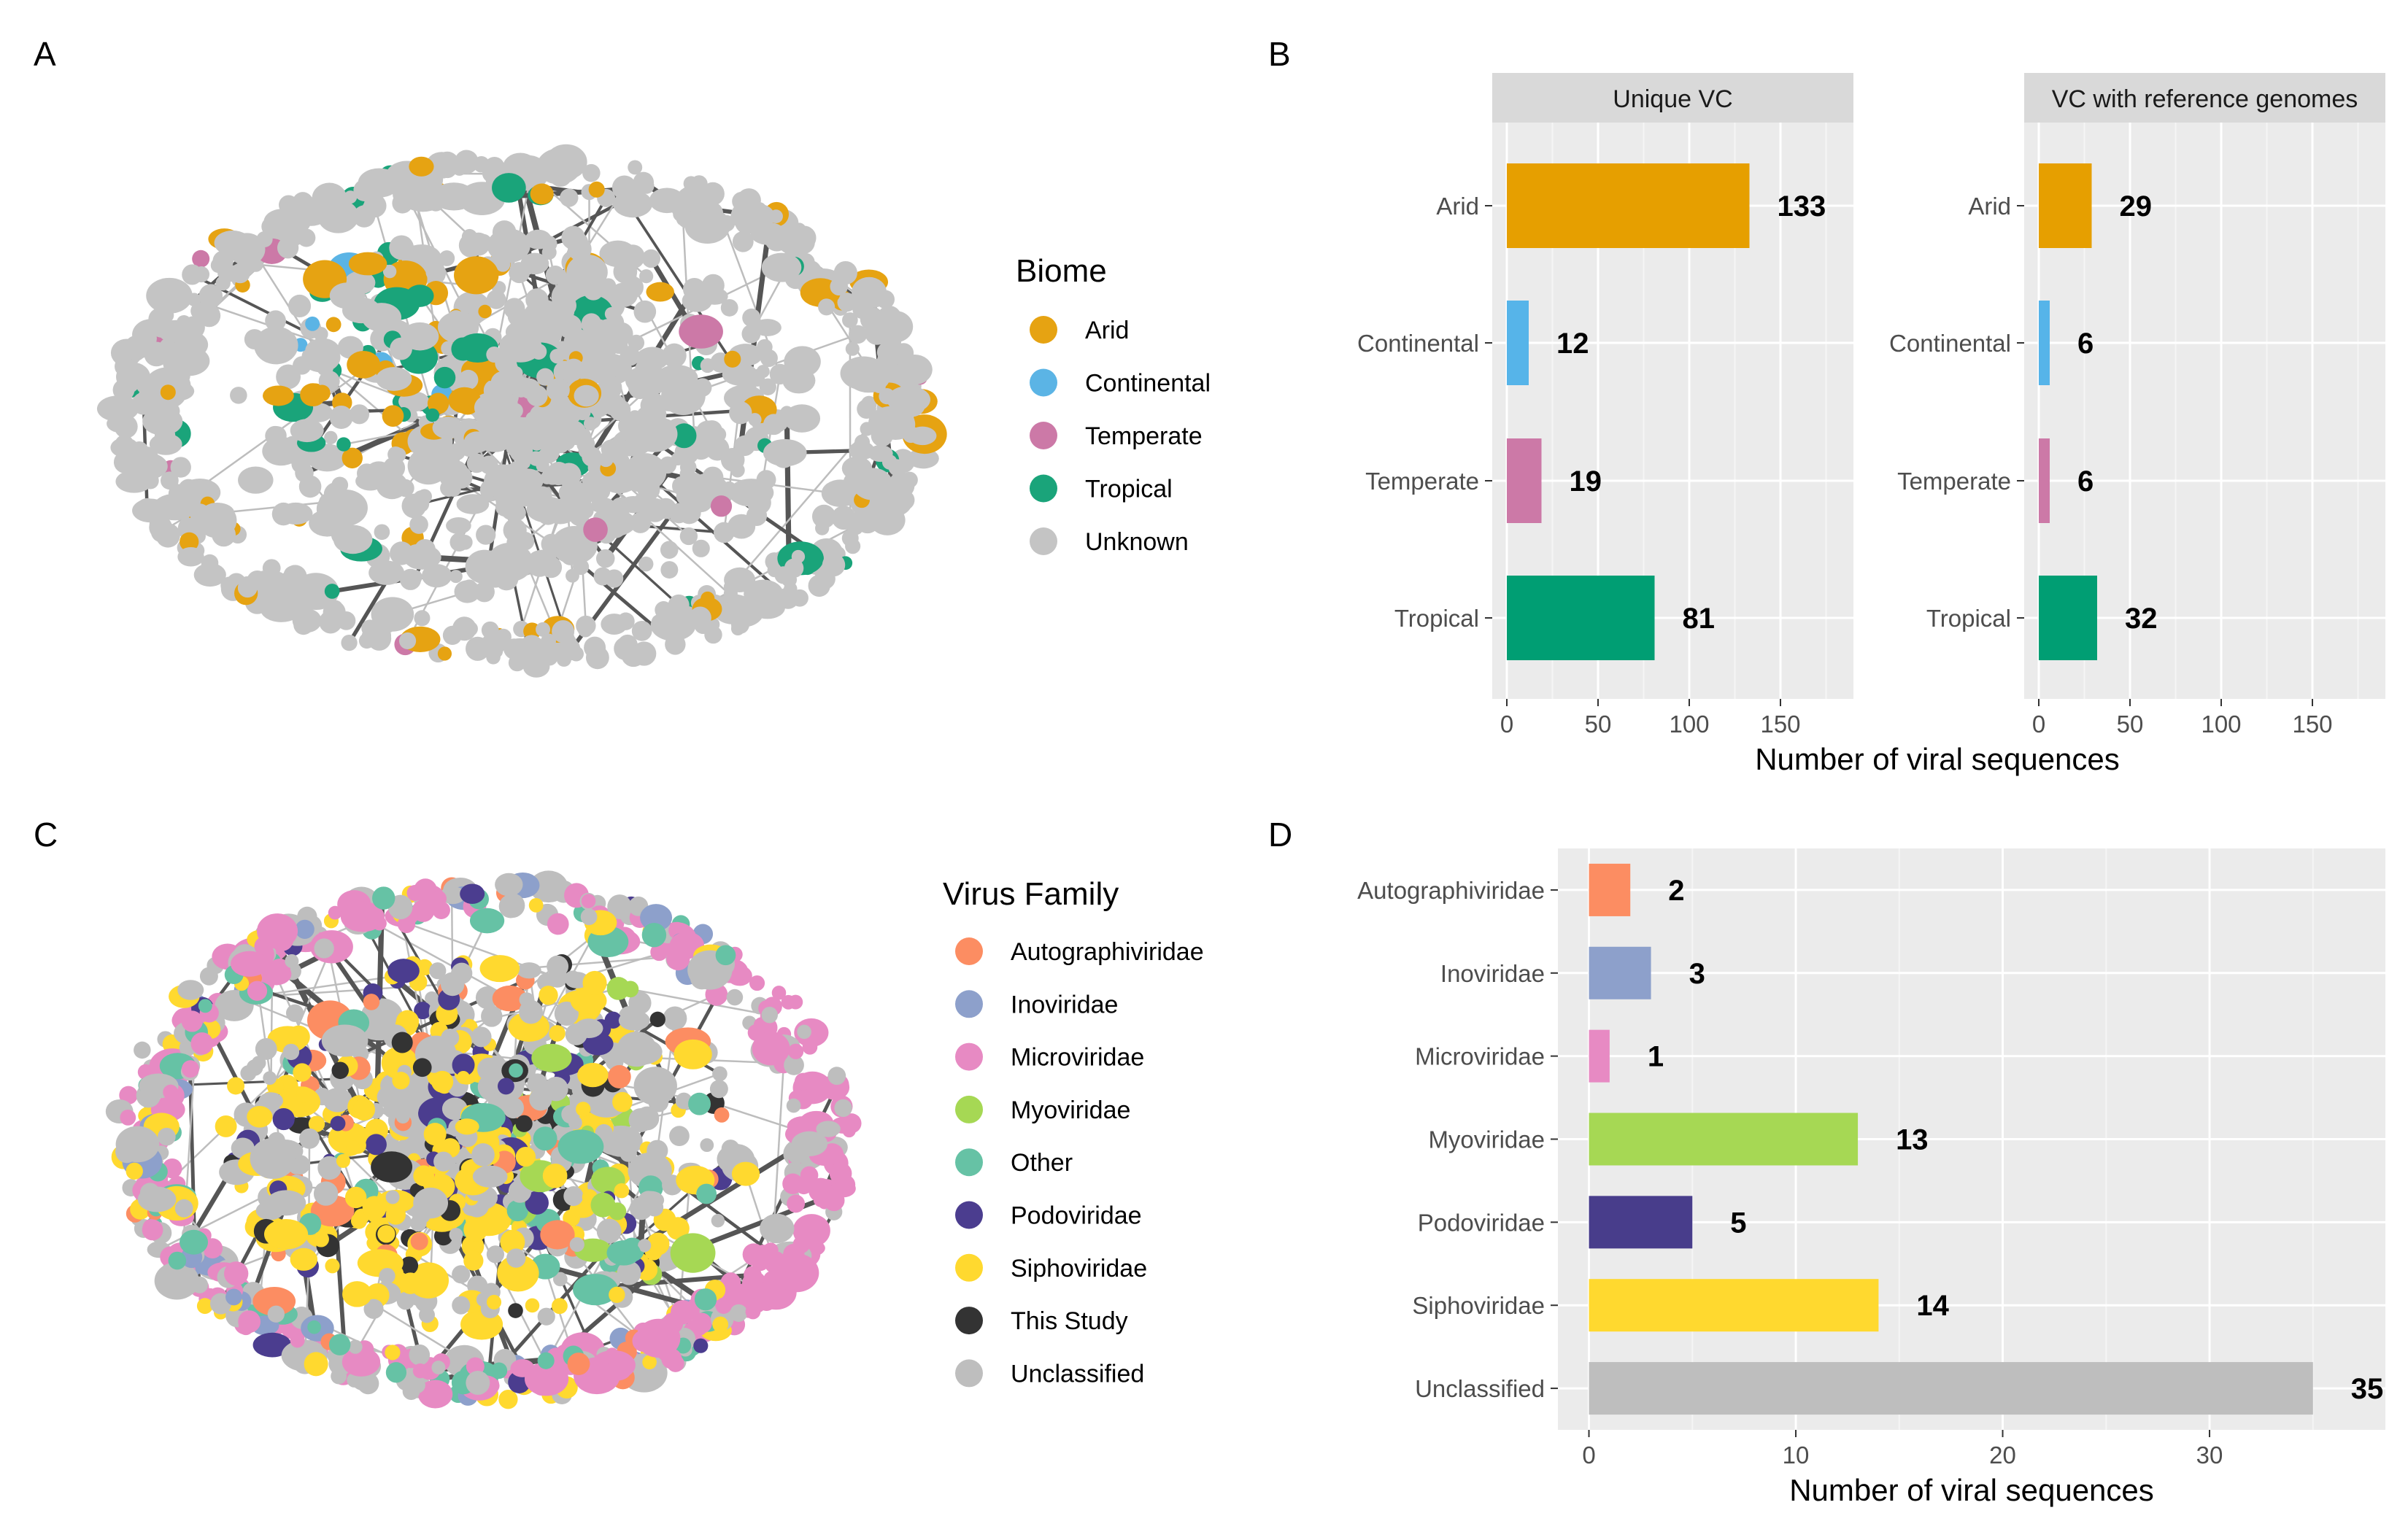 The width and height of the screenshot is (2408, 1532). What do you see at coordinates (1968, 619) in the screenshot?
I see `y-tick-label-tropical: Tropical` at bounding box center [1968, 619].